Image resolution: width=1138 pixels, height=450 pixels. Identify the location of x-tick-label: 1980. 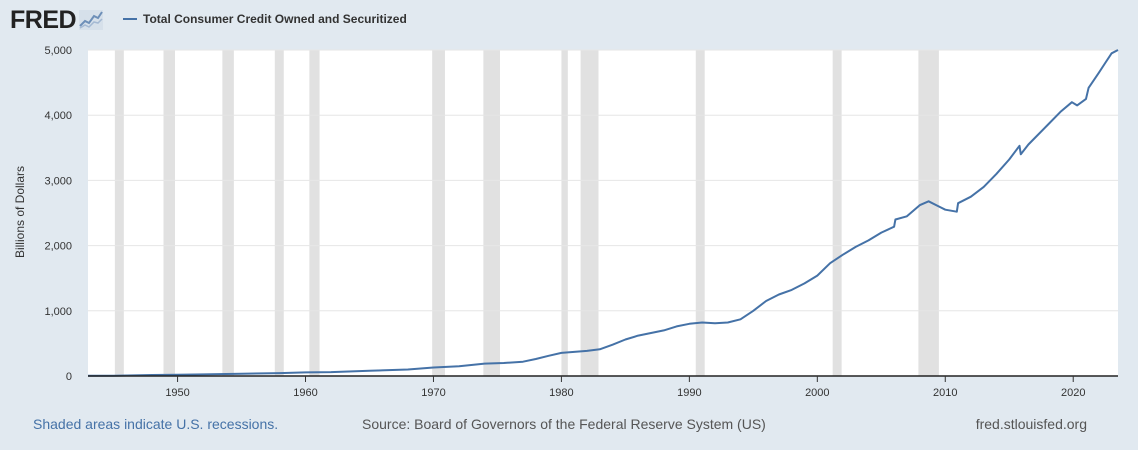
(561, 393).